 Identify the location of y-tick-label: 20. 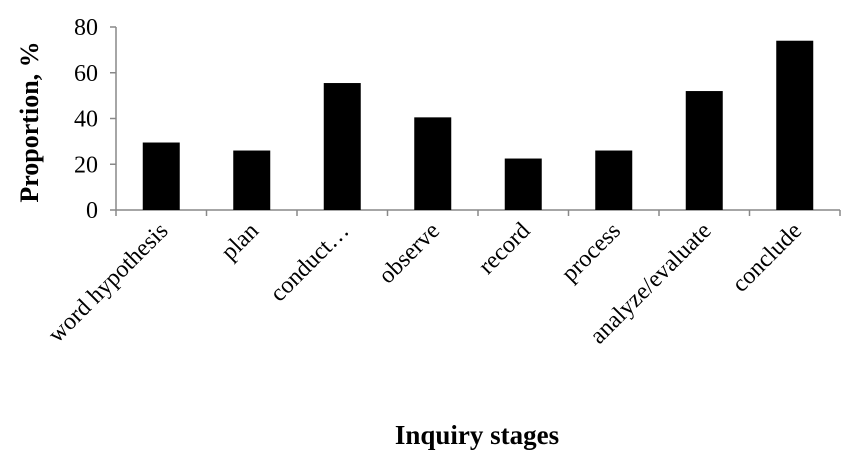
(86, 165).